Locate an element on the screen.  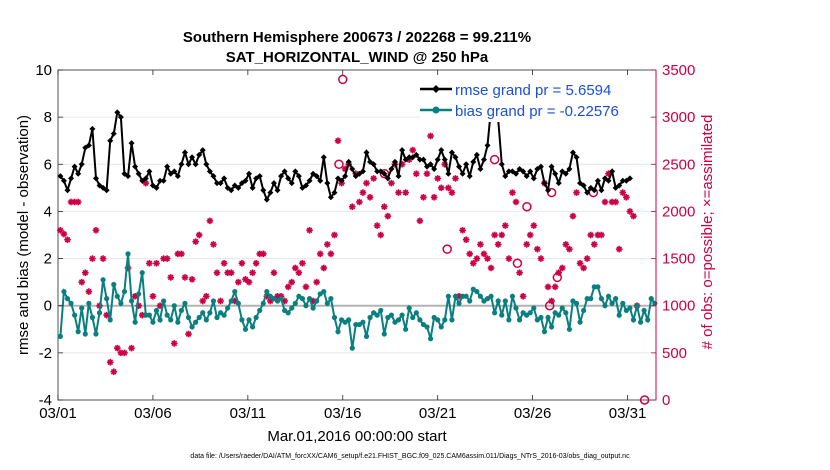
legend-box is located at coordinates (535, 99).